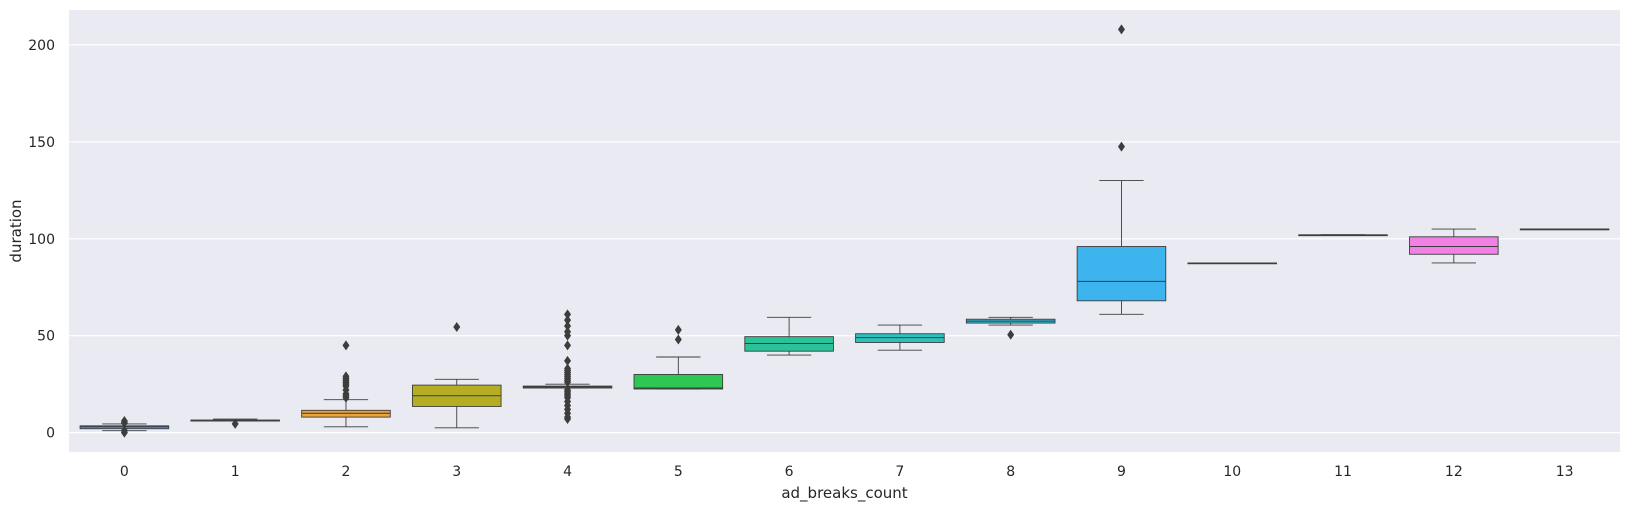 The height and width of the screenshot is (530, 1629). What do you see at coordinates (41, 46) in the screenshot?
I see `y-tick-label: 200` at bounding box center [41, 46].